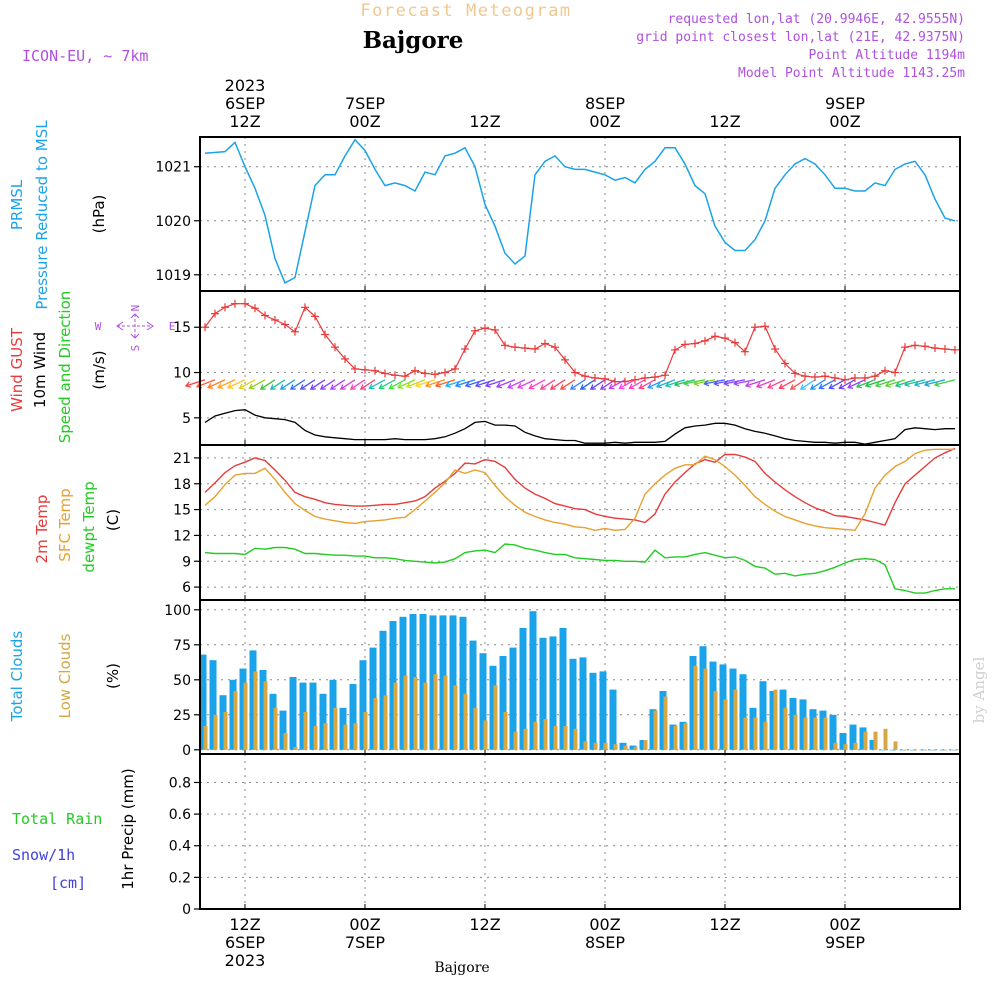 The image size is (1000, 1000). I want to click on series-sfc-temp-line, so click(579, 490).